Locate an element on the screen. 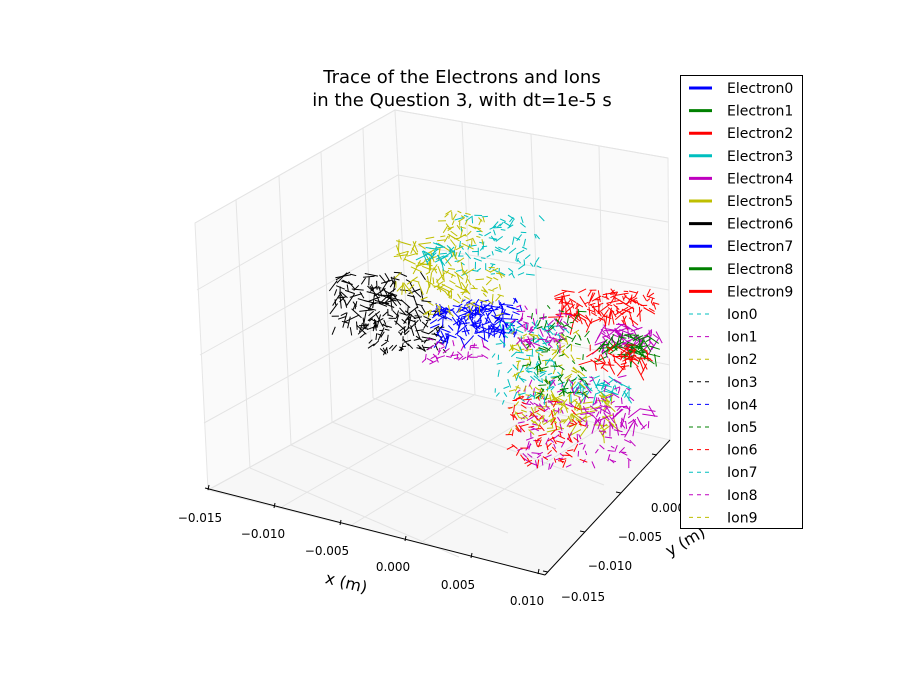 The image size is (900, 675). legend-entry-label: Ion6 is located at coordinates (742, 451).